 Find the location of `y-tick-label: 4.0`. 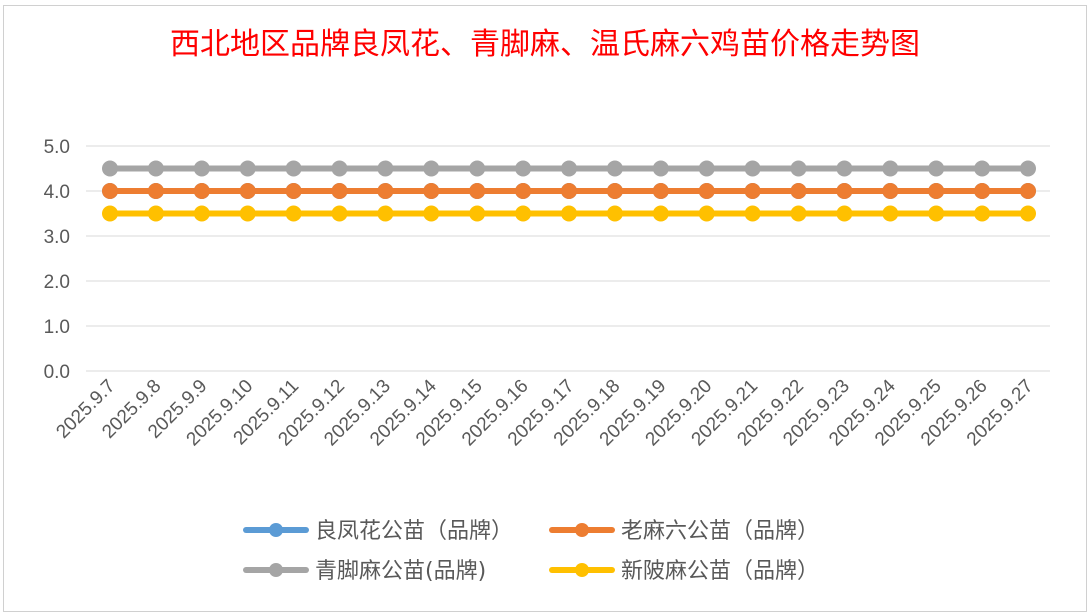

y-tick-label: 4.0 is located at coordinates (57, 192).